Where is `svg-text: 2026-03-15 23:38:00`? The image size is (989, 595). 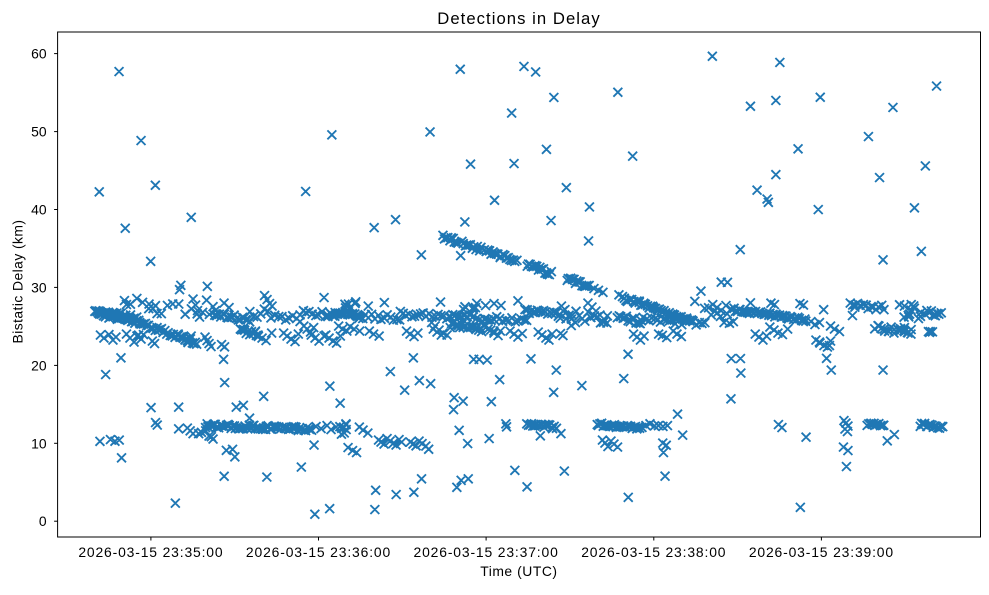
svg-text: 2026-03-15 23:38:00 is located at coordinates (653, 552).